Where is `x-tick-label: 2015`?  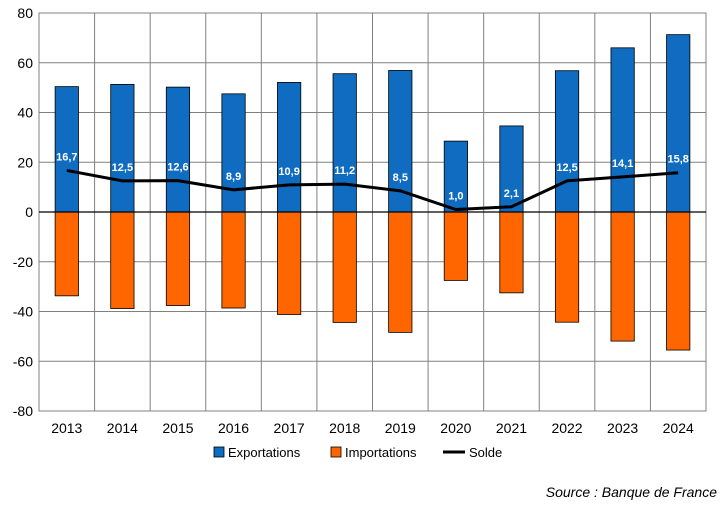
x-tick-label: 2015 is located at coordinates (177, 428).